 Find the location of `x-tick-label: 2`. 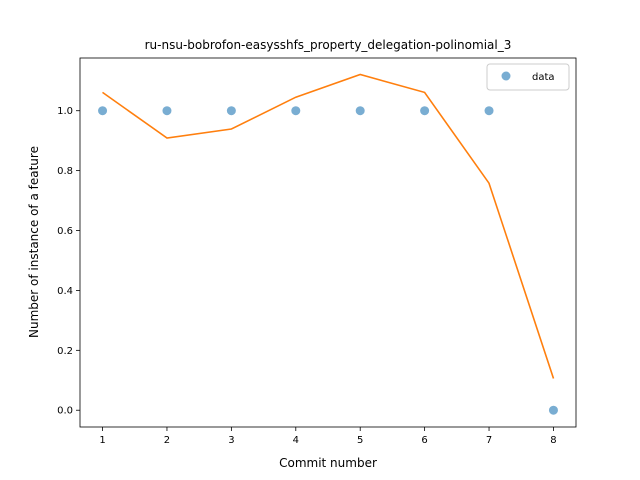

x-tick-label: 2 is located at coordinates (167, 440).